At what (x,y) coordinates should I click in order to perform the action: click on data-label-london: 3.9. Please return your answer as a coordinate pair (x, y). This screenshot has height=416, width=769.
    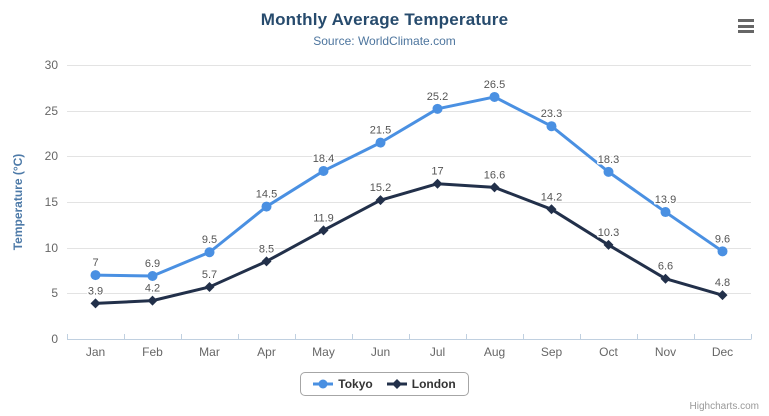
    Looking at the image, I should click on (95, 291).